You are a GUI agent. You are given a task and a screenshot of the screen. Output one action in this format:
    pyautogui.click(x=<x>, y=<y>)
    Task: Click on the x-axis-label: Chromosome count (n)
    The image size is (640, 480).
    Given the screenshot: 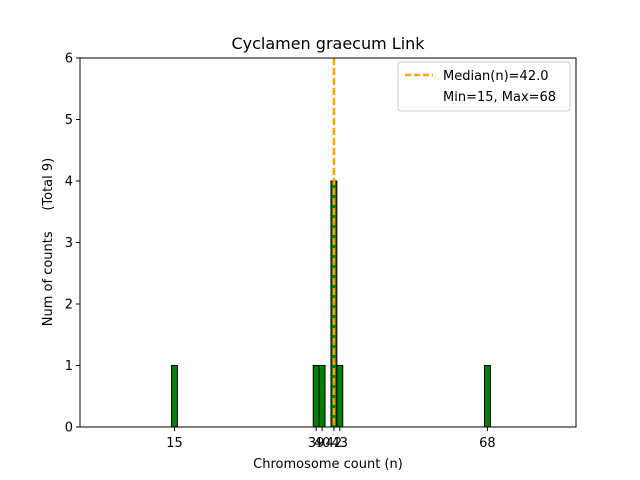 What is the action you would take?
    pyautogui.click(x=328, y=464)
    